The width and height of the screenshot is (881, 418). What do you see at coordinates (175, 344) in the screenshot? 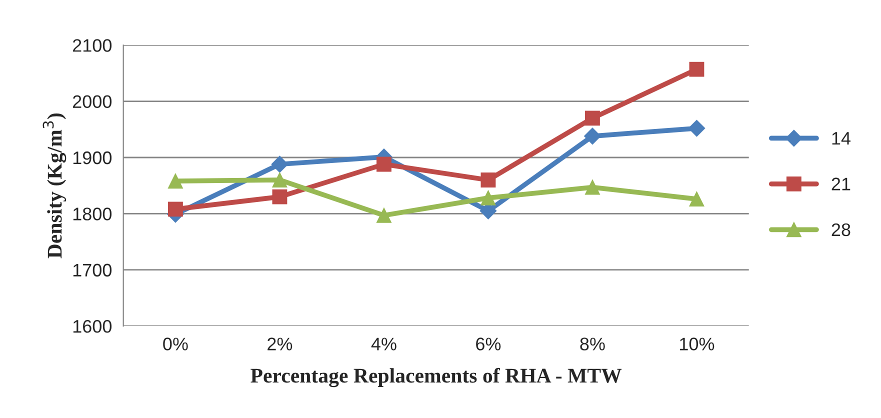
I see `x-tick-label: 0%` at bounding box center [175, 344].